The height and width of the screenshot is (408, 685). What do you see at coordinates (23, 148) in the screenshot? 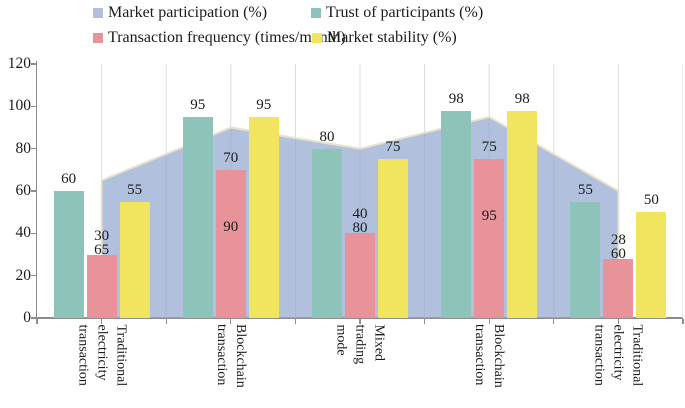
I see `y-tick-label: 80` at bounding box center [23, 148].